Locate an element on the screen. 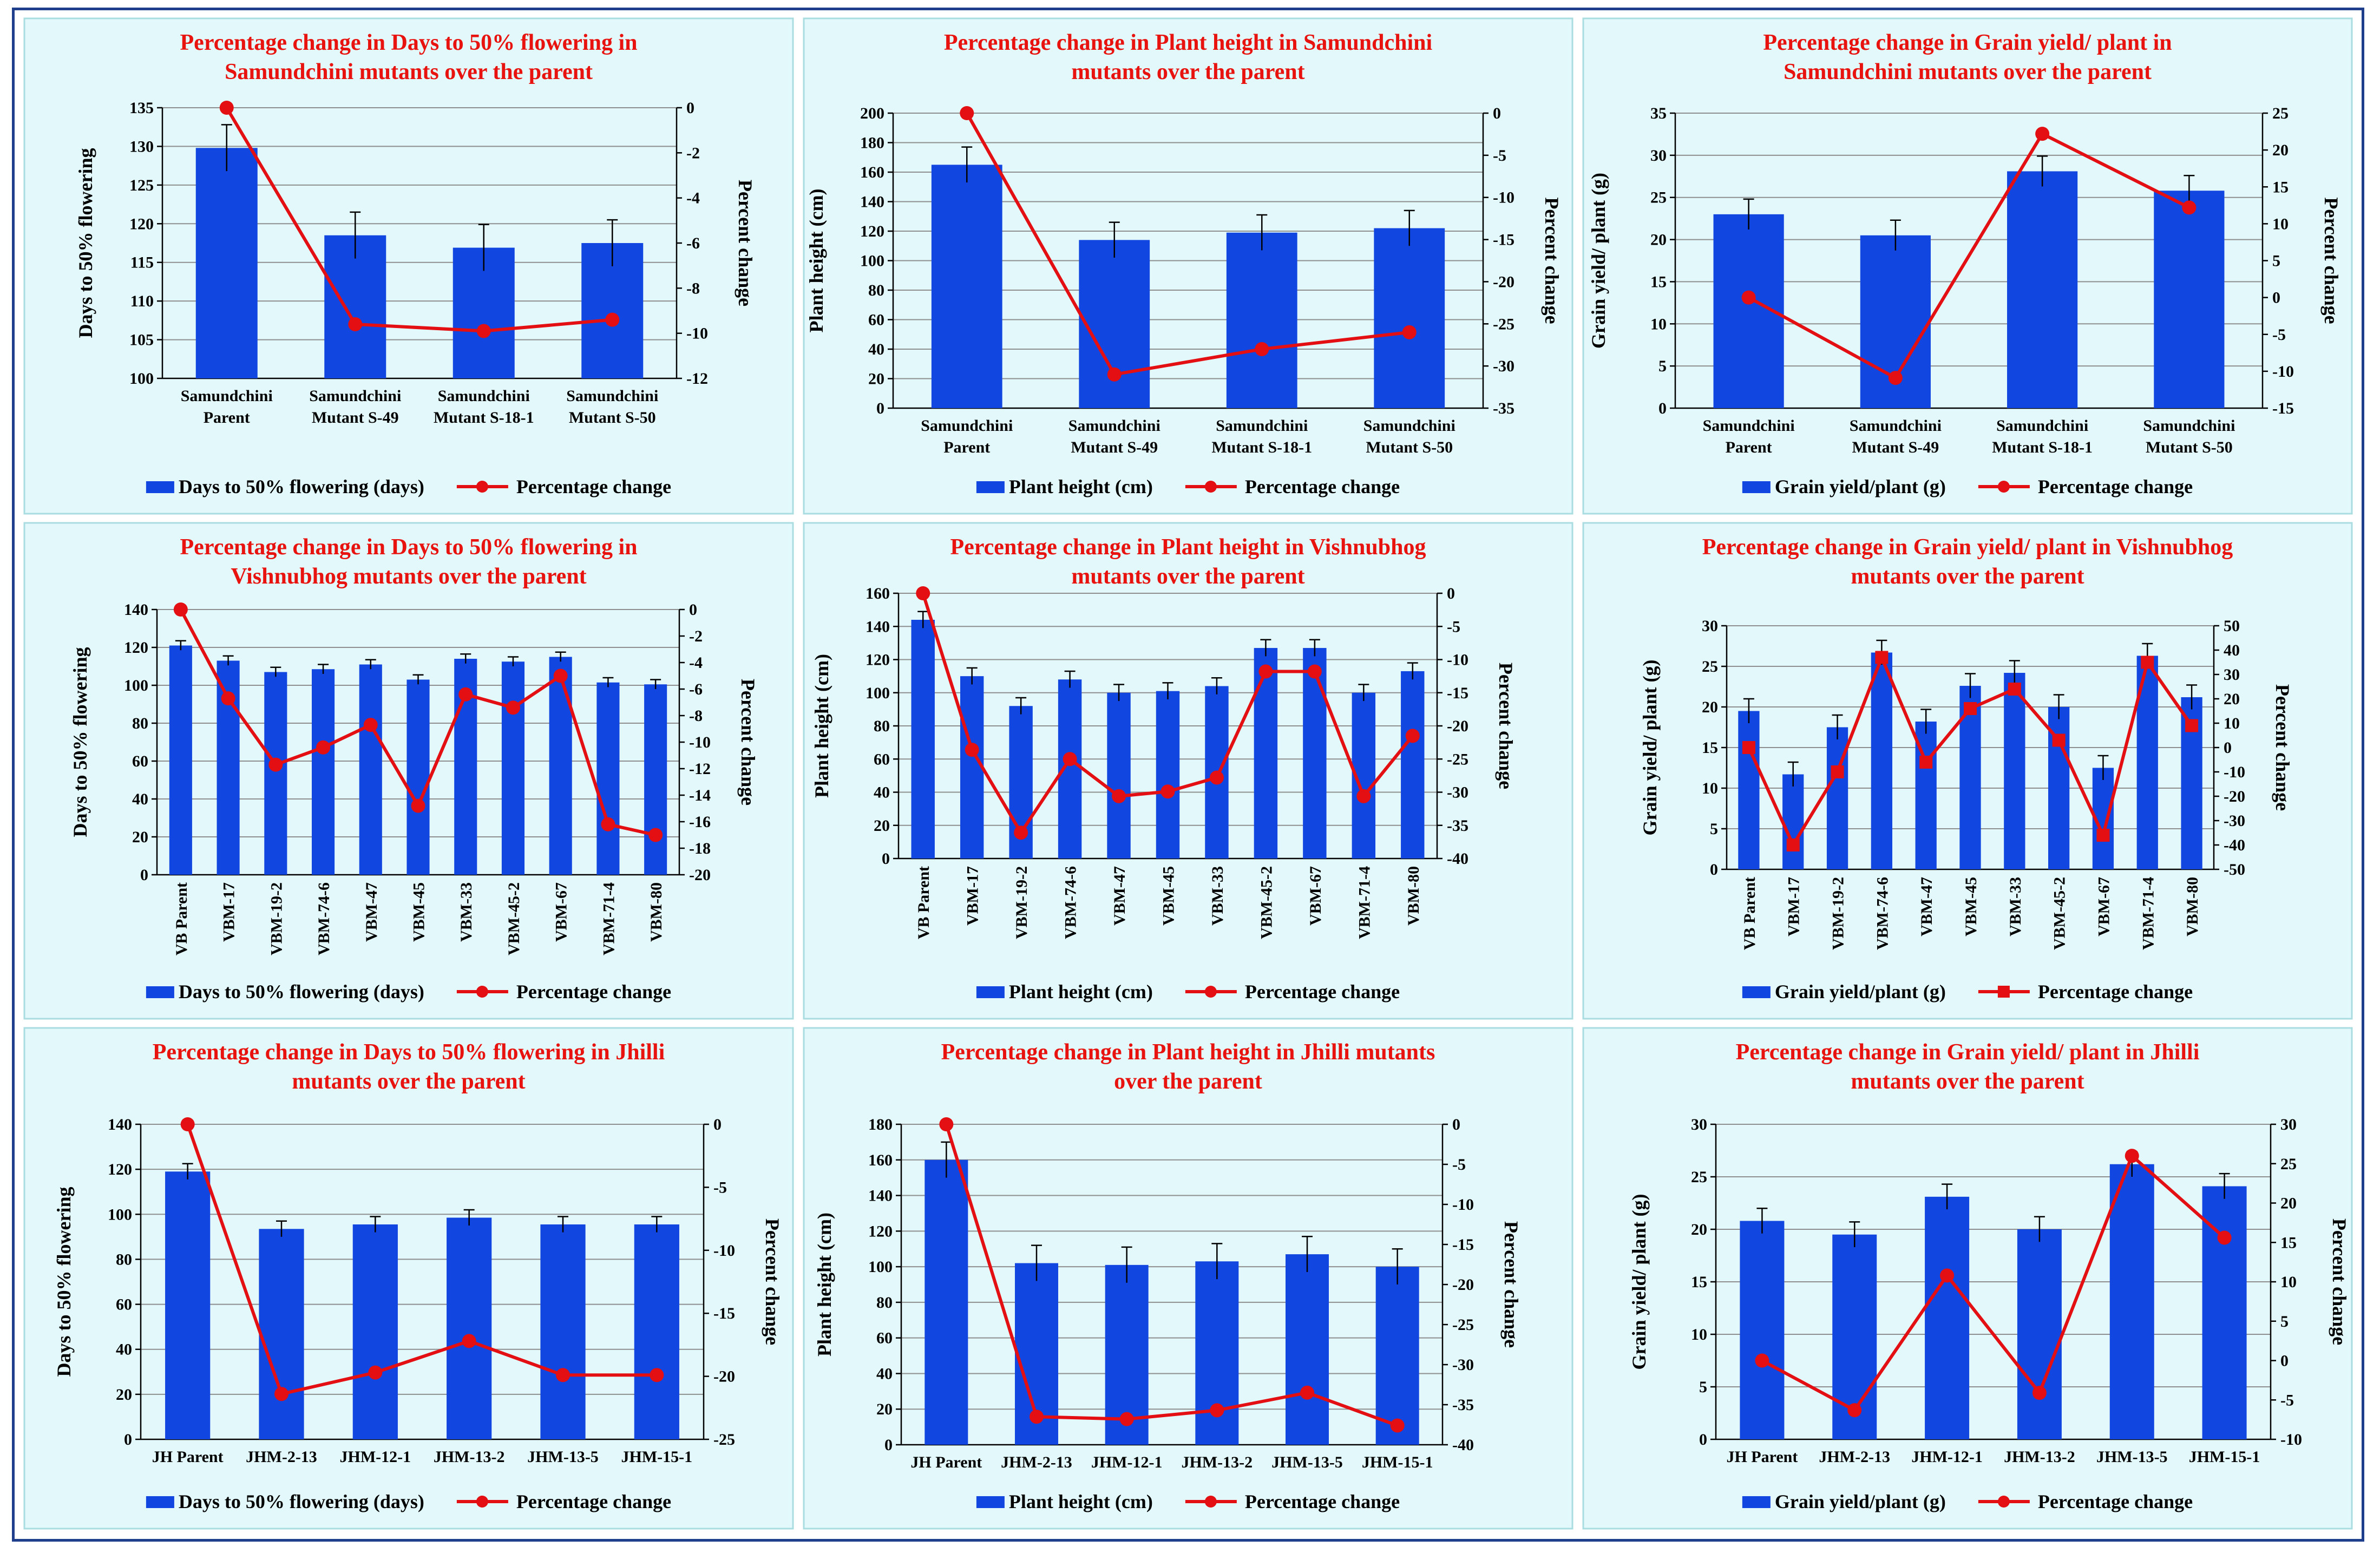 This screenshot has width=2380, height=1553. y2-tick-label: -14 is located at coordinates (700, 796).